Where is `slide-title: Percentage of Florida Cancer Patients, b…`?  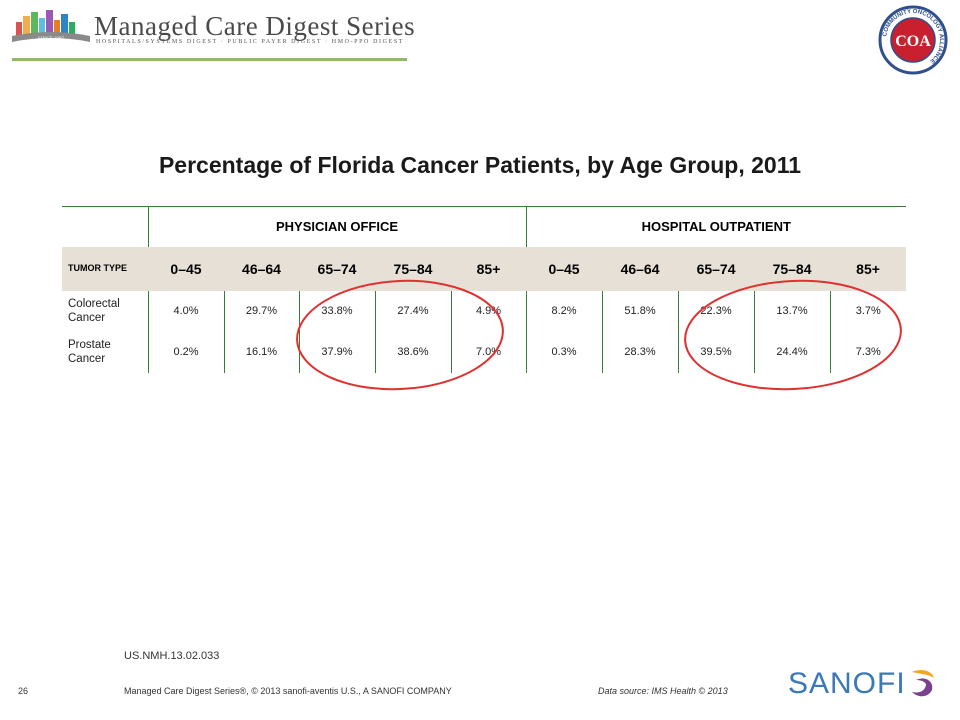
slide-title: Percentage of Florida Cancer Patients, b… is located at coordinates (480, 165).